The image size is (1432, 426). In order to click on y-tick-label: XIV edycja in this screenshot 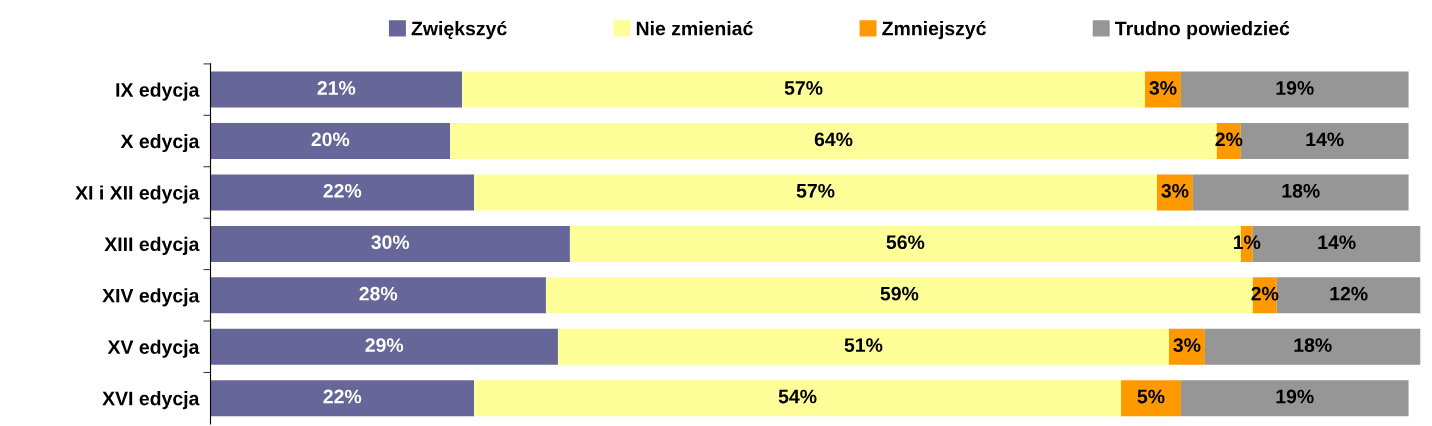, I will do `click(151, 297)`.